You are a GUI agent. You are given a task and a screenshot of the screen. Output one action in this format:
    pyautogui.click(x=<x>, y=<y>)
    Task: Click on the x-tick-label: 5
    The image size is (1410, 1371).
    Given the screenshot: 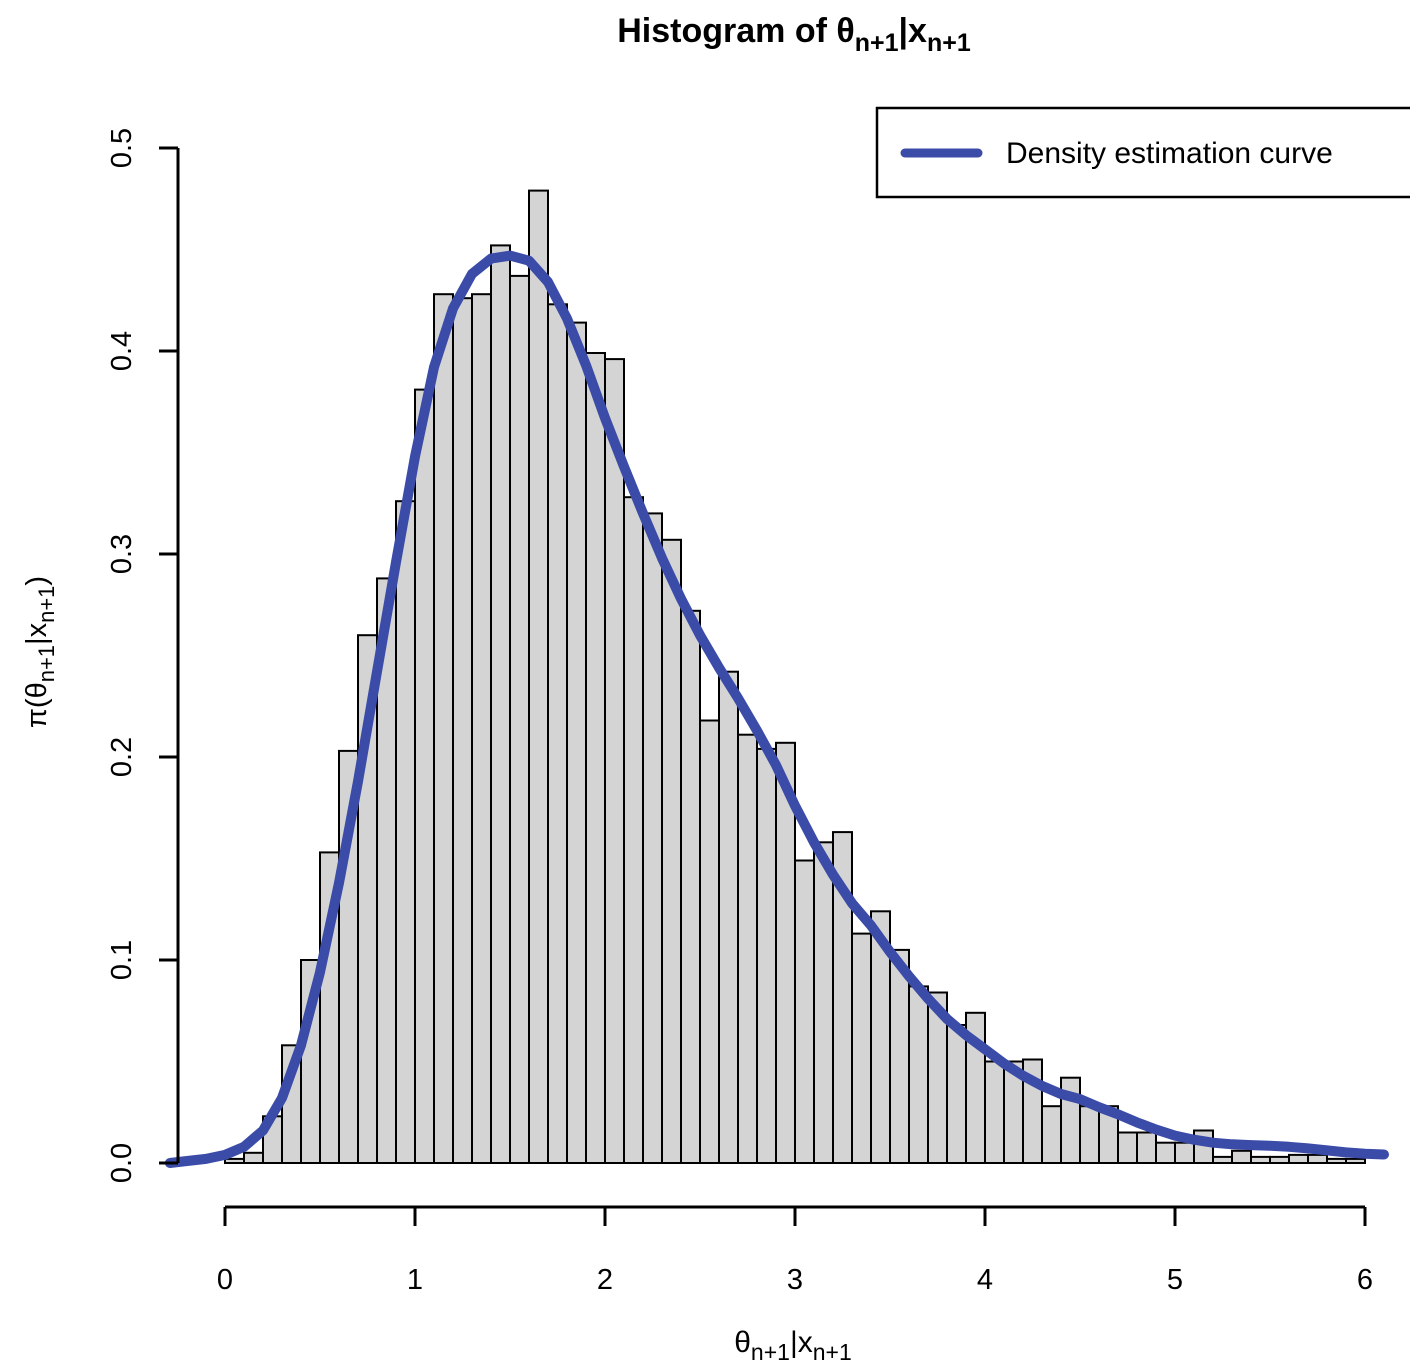 What is the action you would take?
    pyautogui.click(x=1175, y=1280)
    